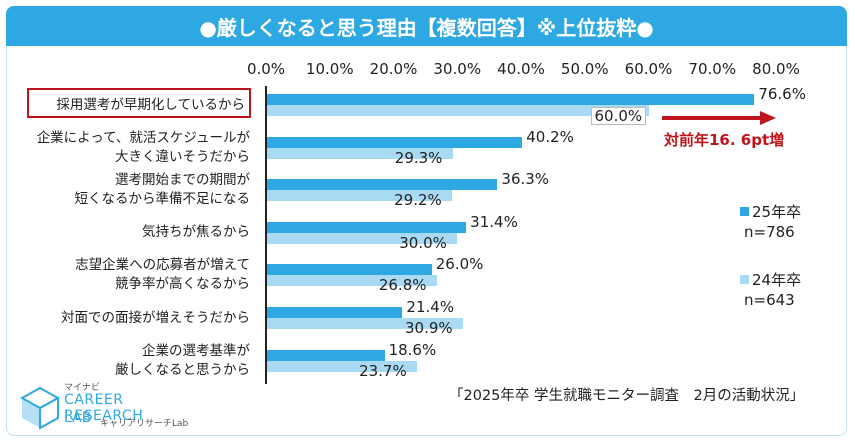 The image size is (855, 443). I want to click on value-label-25: 76.6%, so click(782, 94).